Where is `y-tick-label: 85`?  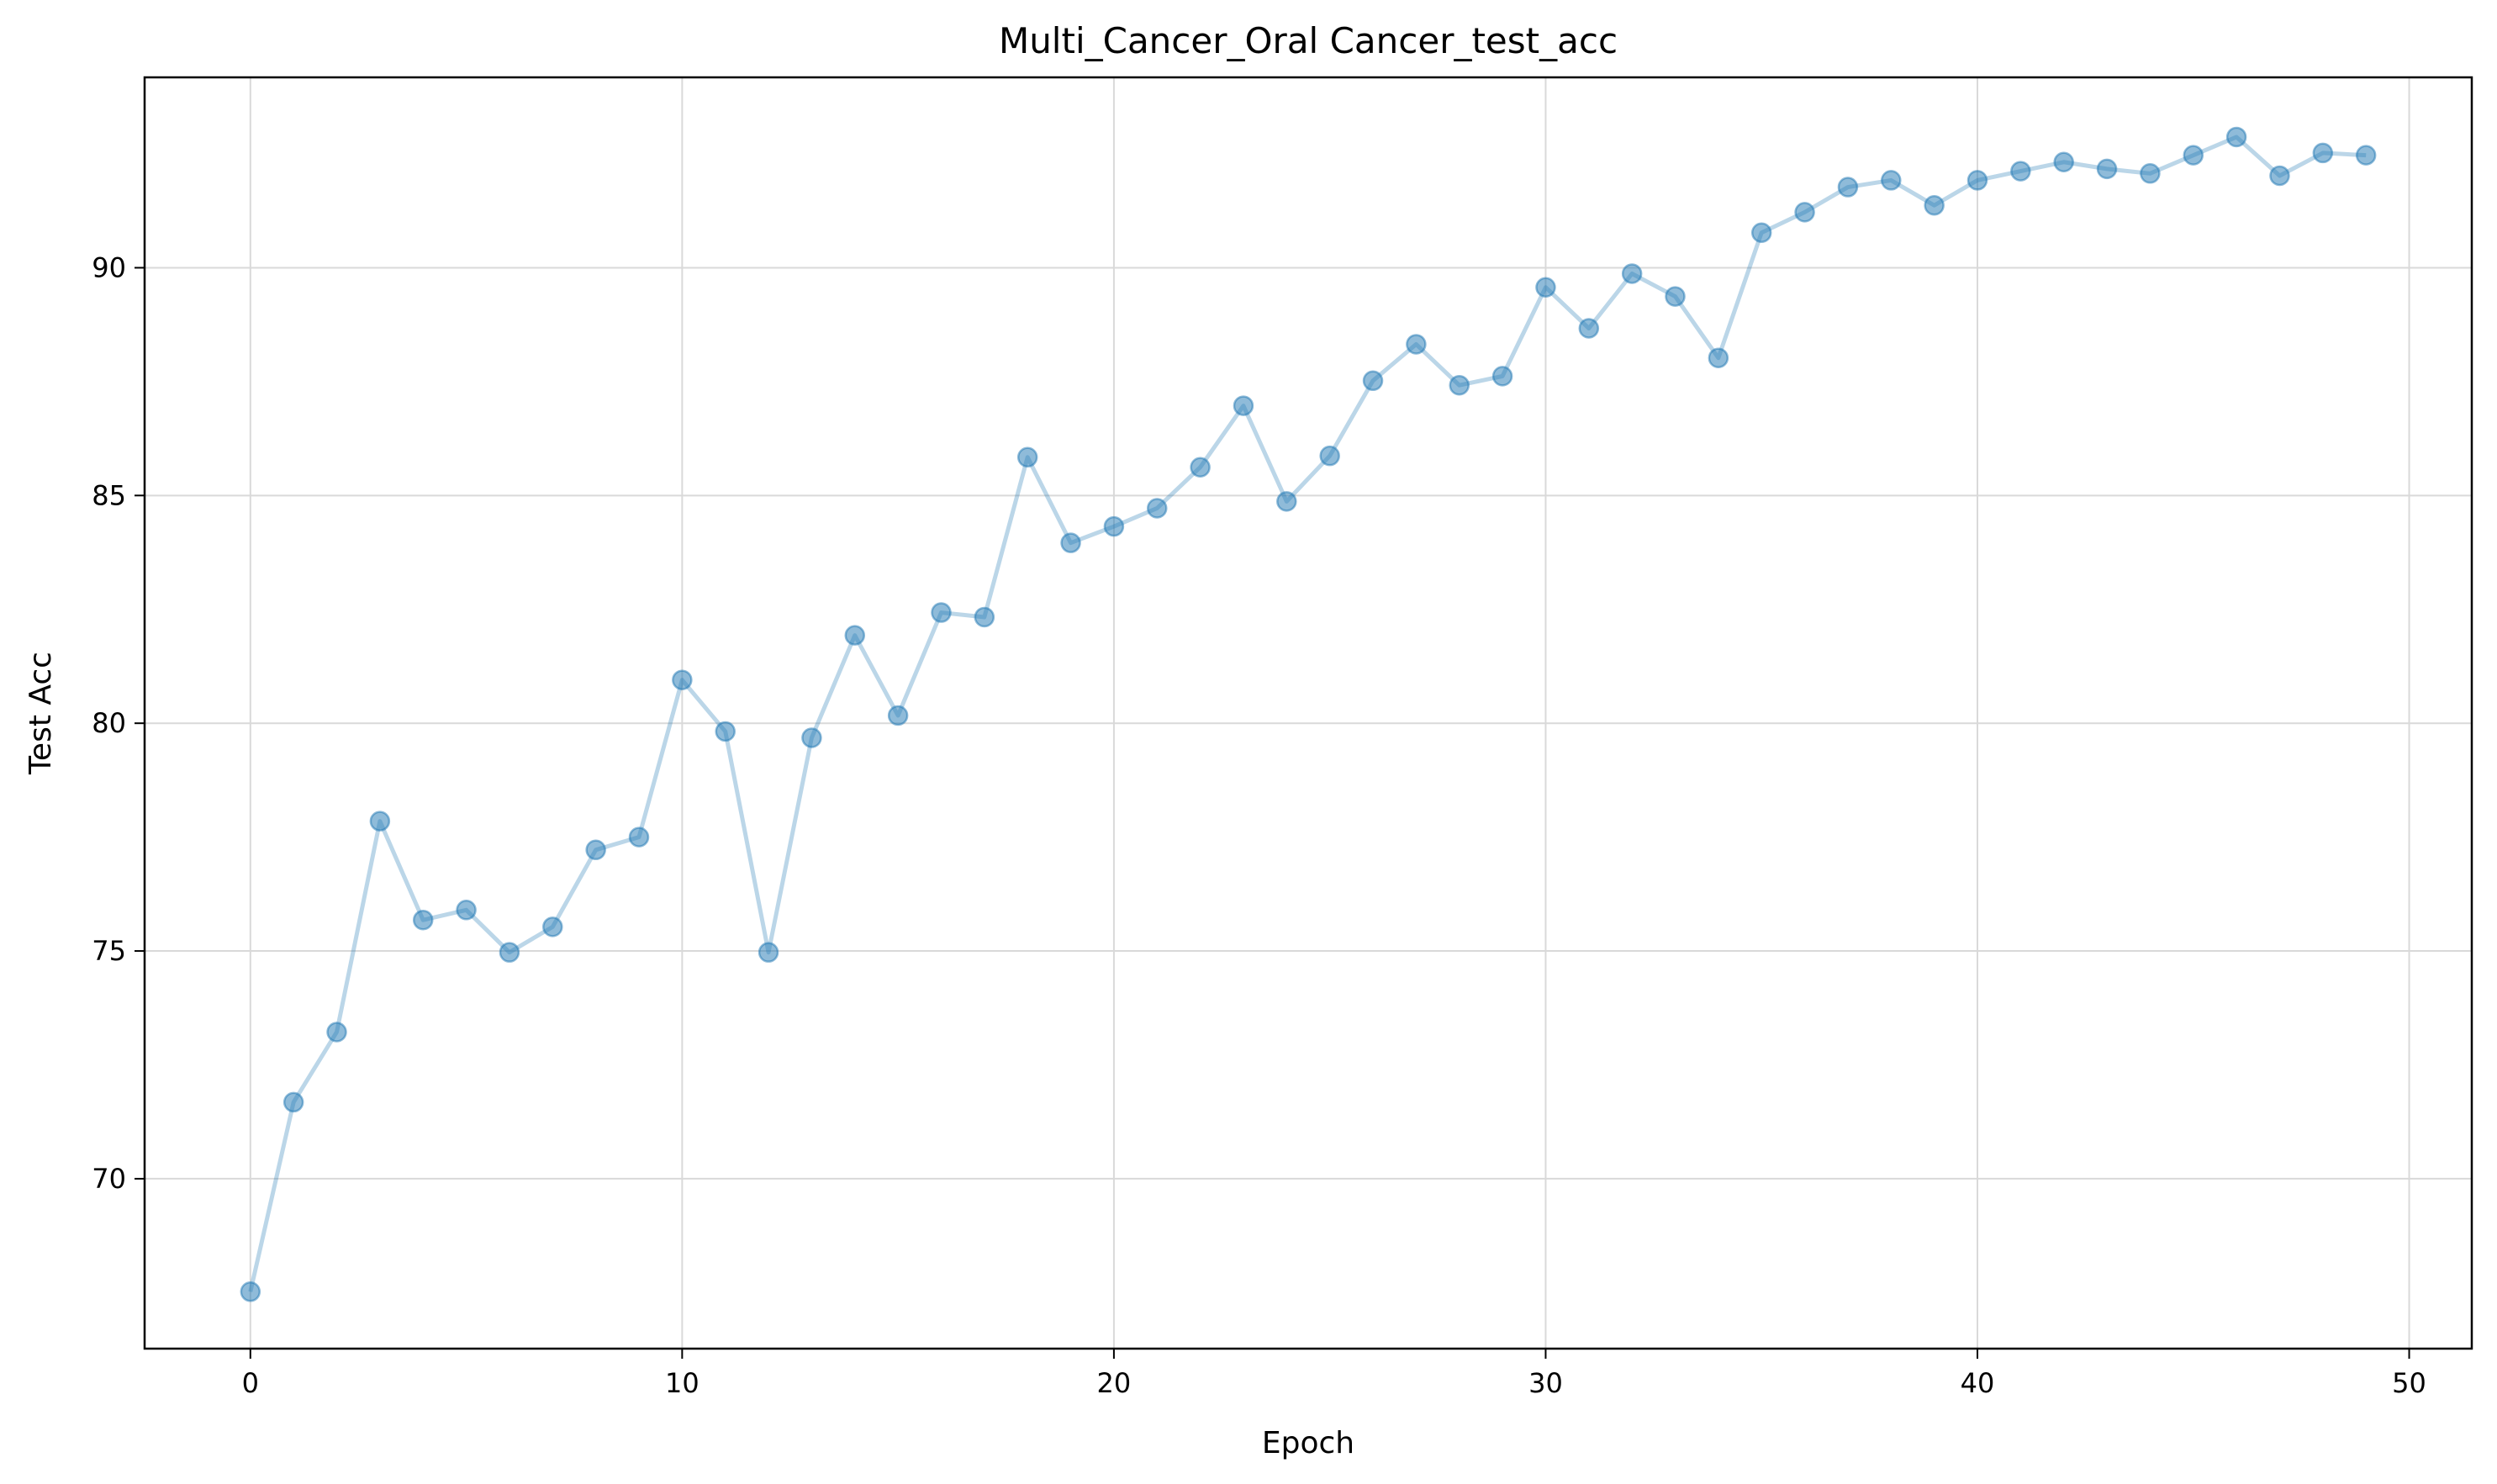
y-tick-label: 85 is located at coordinates (109, 495).